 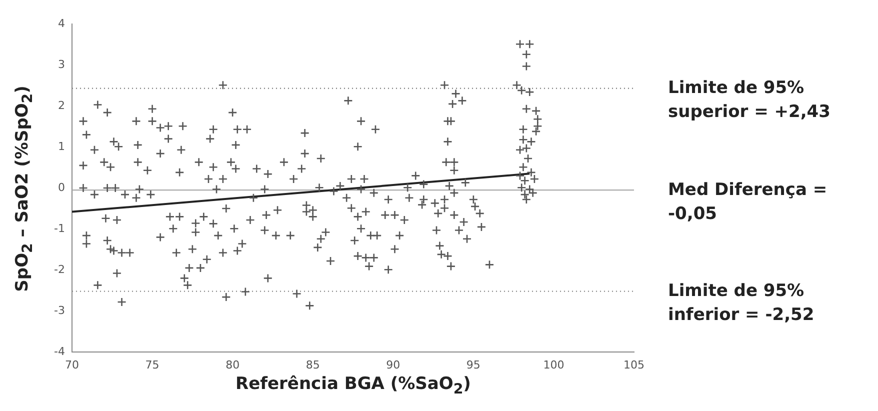 What do you see at coordinates (742, 304) in the screenshot?
I see `ref-line-label: Limite de 95% inferior = -2,52` at bounding box center [742, 304].